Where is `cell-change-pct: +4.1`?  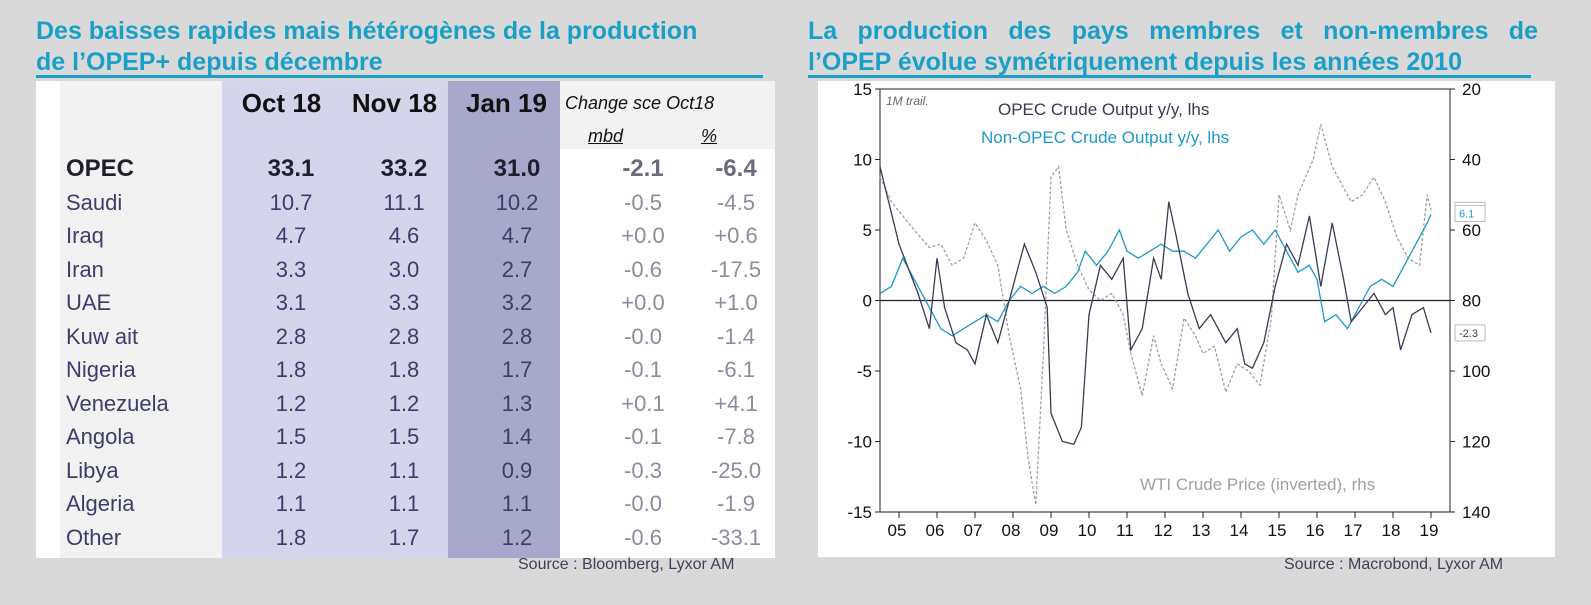
cell-change-pct: +4.1 is located at coordinates (736, 403).